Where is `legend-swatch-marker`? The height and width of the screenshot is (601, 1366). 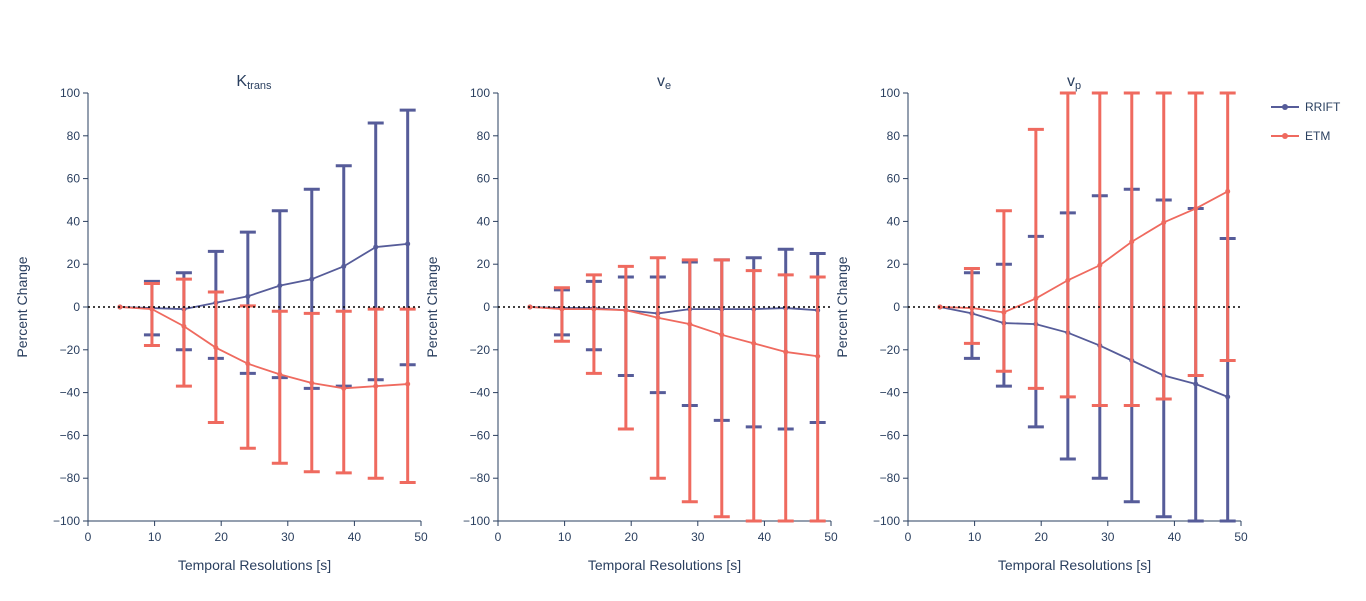
legend-swatch-marker is located at coordinates (1285, 107).